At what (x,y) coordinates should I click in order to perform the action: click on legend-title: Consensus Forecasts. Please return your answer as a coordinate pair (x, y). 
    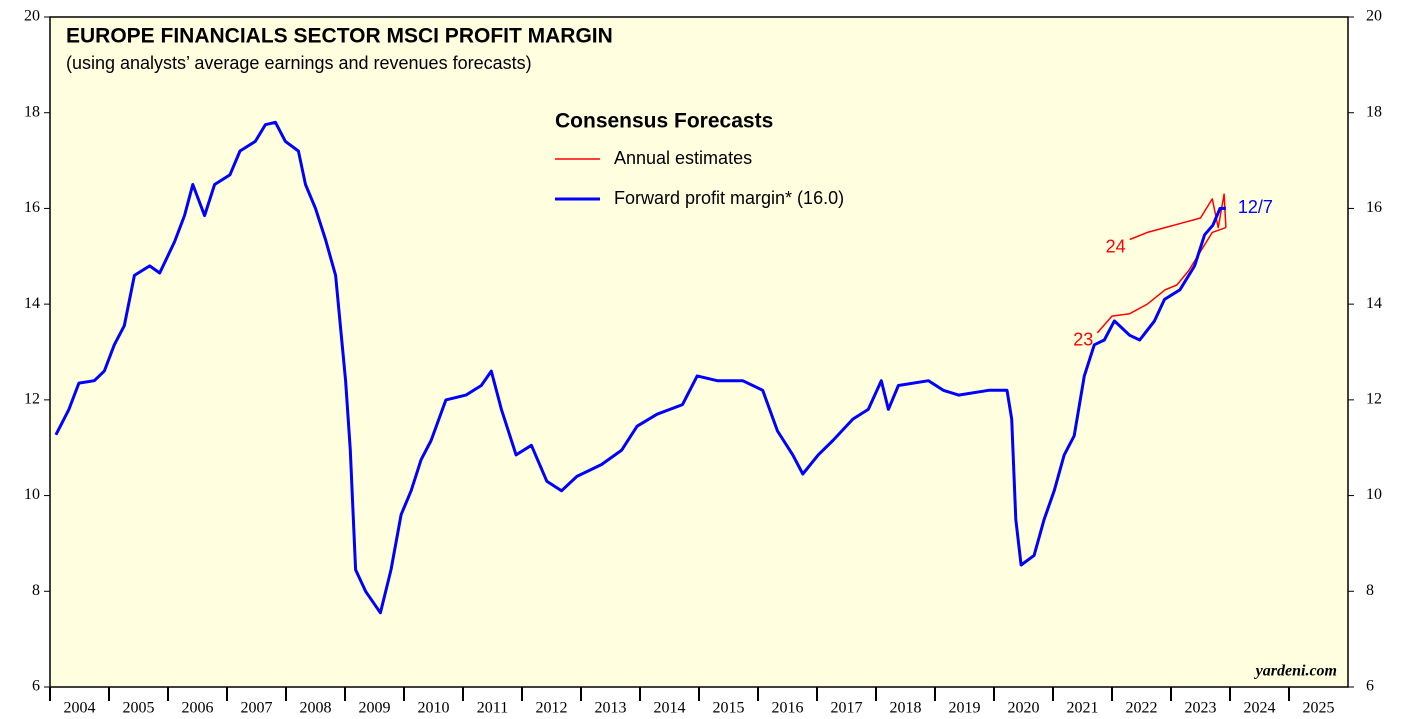
    Looking at the image, I should click on (664, 121).